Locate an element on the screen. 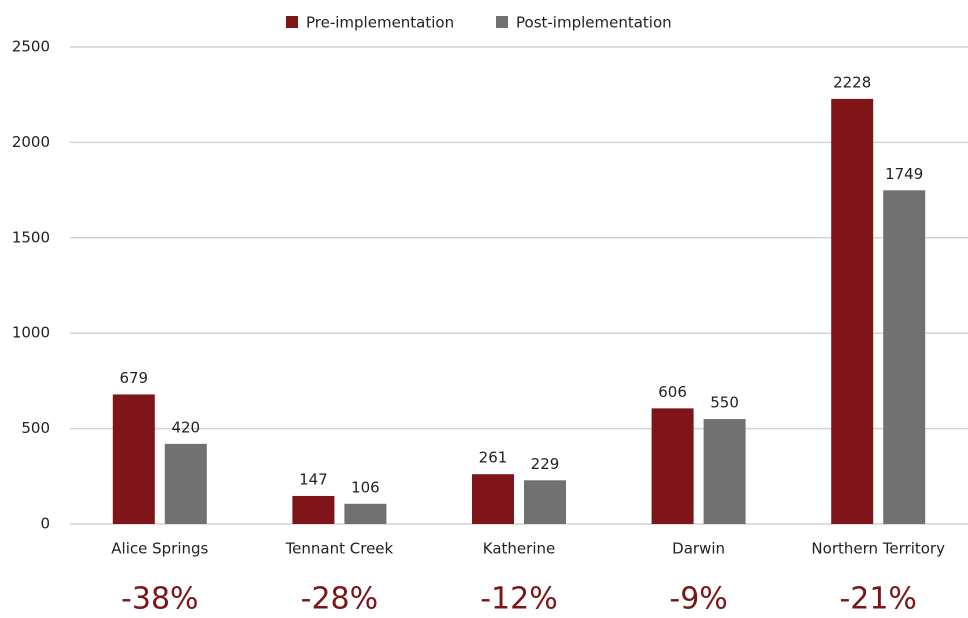 The image size is (968, 618). value-label: 606 is located at coordinates (672, 392).